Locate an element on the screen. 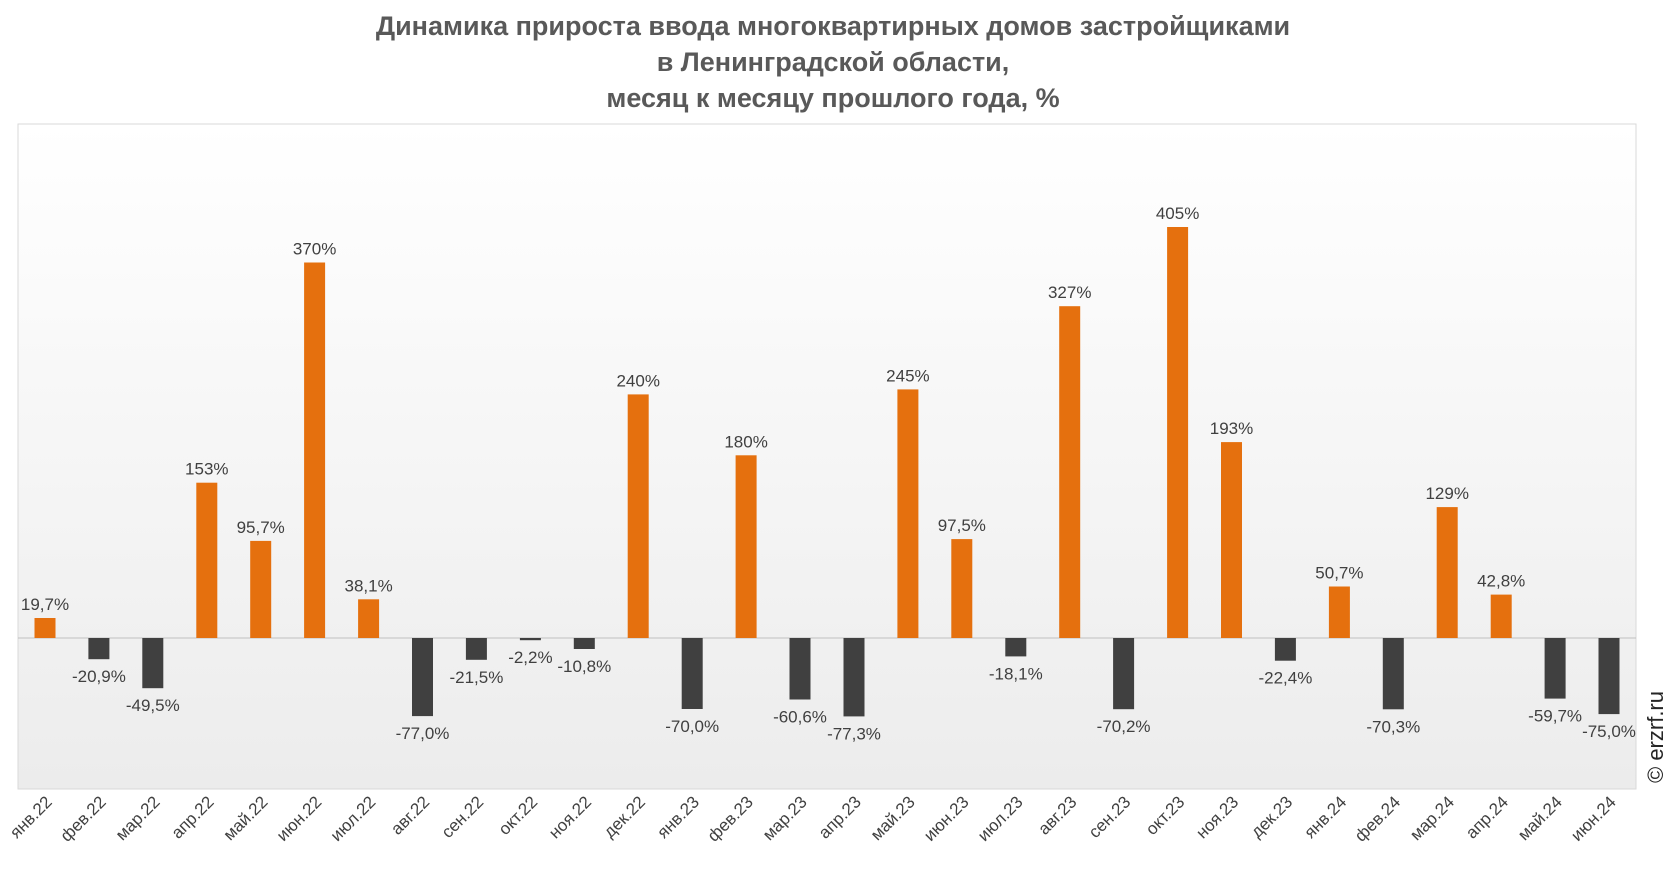 The image size is (1666, 872). x-tick-label-авг.23: авг.23 is located at coordinates (1057, 815).